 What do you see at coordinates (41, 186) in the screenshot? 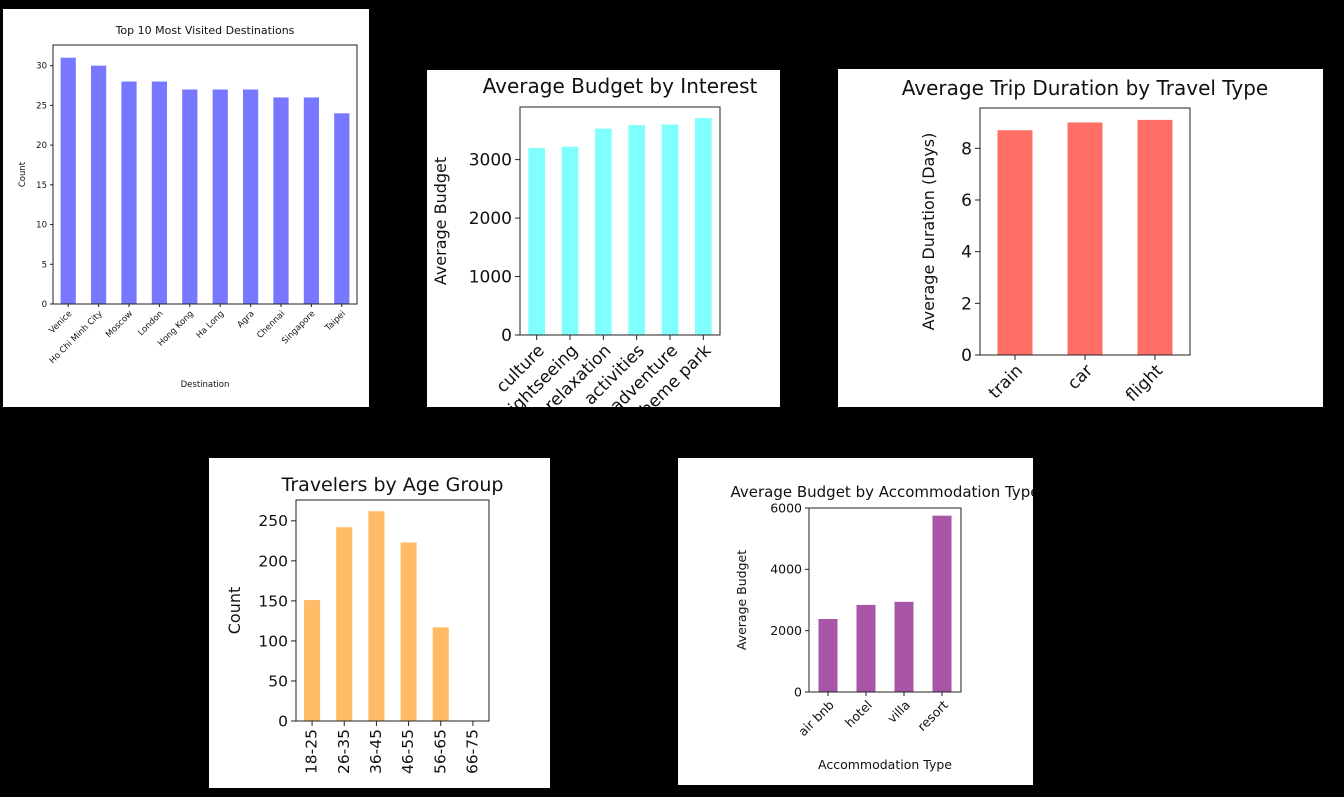
I see `y-tick-label: 15` at bounding box center [41, 186].